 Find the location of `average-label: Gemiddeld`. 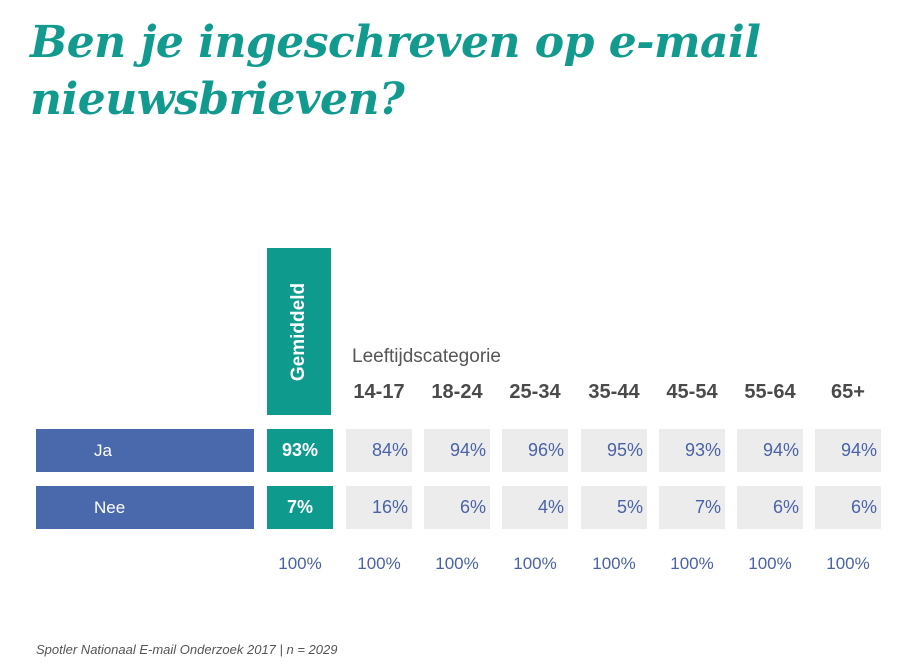

average-label: Gemiddeld is located at coordinates (298, 331).